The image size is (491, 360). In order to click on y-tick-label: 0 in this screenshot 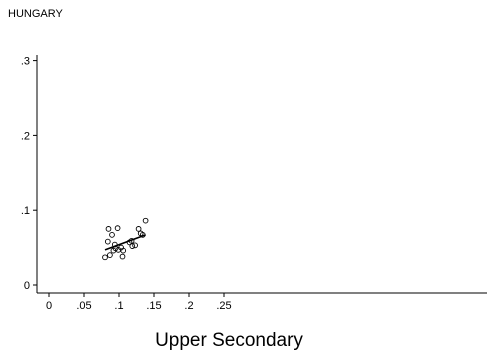, I will do `click(27, 286)`.